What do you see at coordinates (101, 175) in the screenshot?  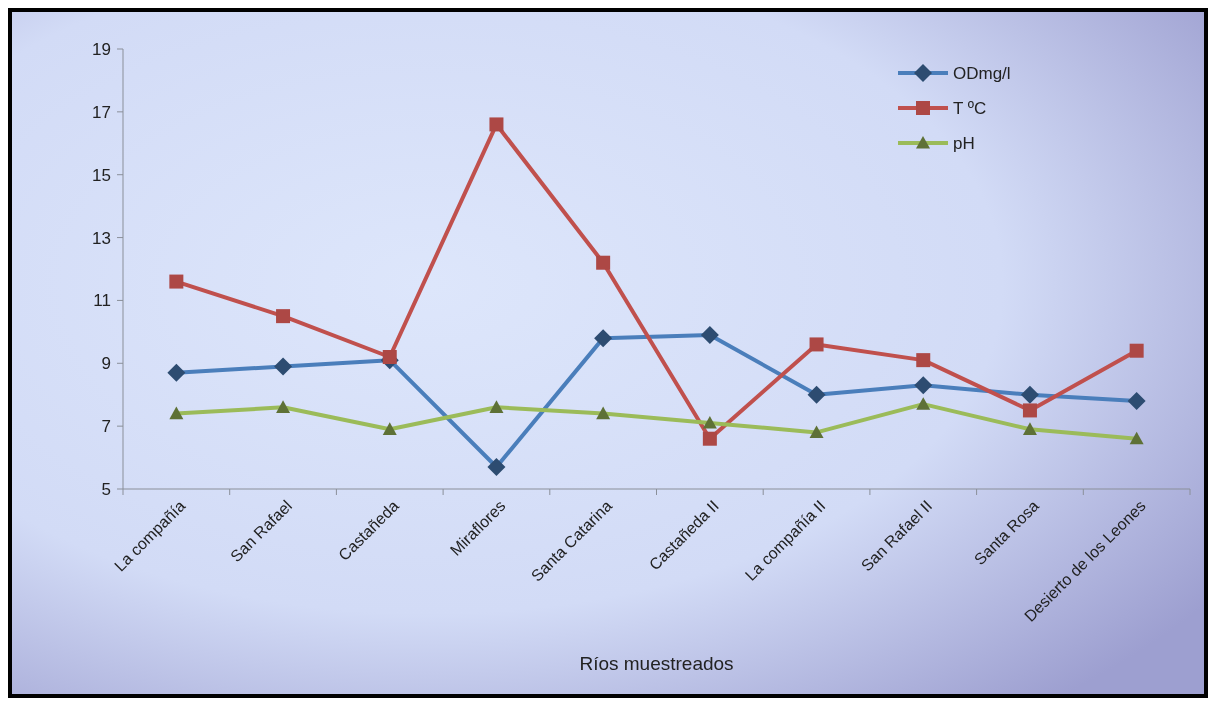 I see `y-tick-label: 15` at bounding box center [101, 175].